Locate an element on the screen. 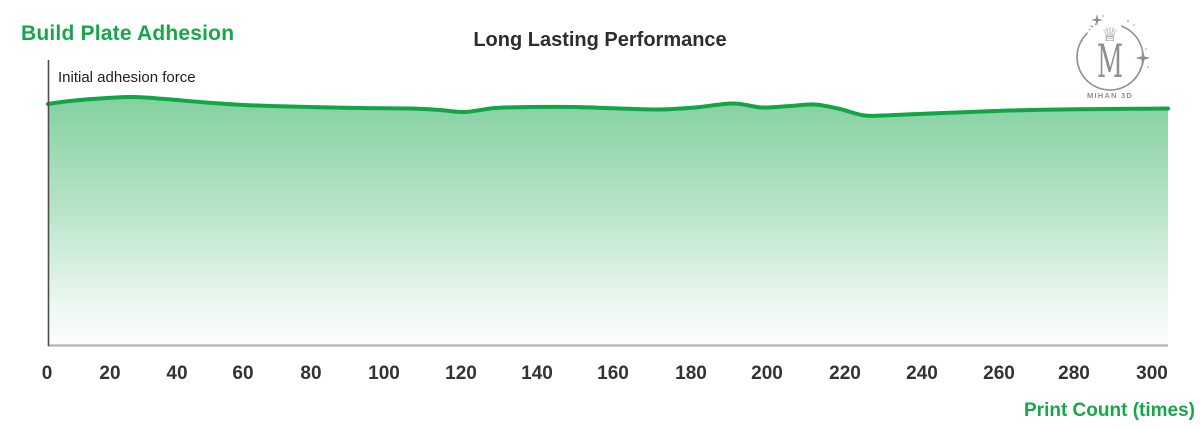 This screenshot has width=1200, height=429. x-axis-title: Print Count (times) is located at coordinates (1109, 410).